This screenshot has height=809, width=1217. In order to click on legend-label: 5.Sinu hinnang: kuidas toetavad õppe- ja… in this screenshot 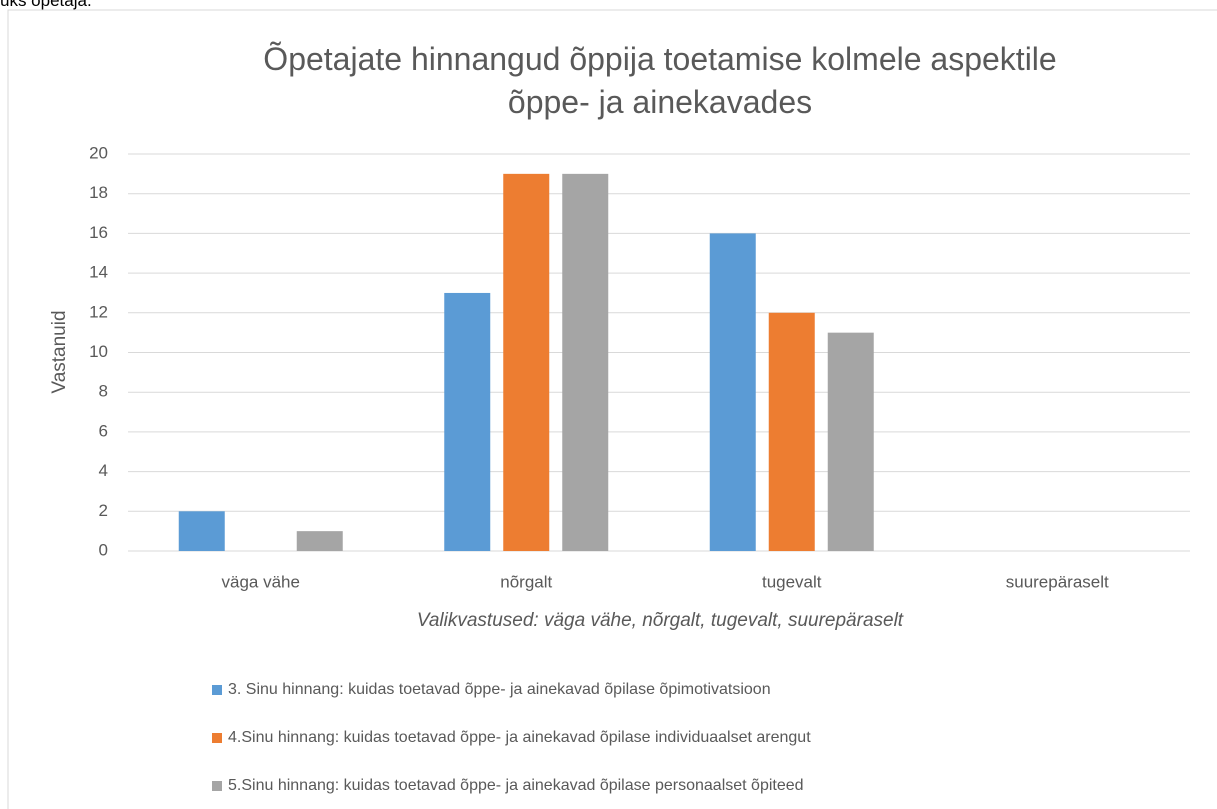, I will do `click(516, 785)`.